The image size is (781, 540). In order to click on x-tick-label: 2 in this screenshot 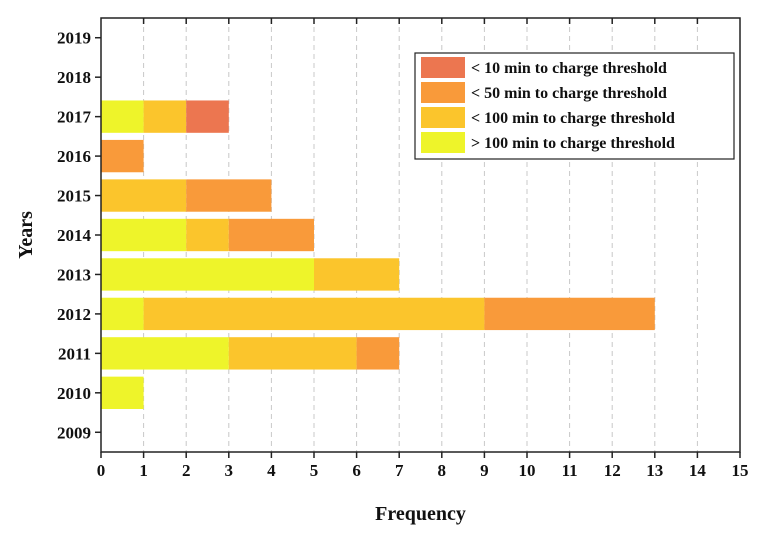, I will do `click(186, 470)`.